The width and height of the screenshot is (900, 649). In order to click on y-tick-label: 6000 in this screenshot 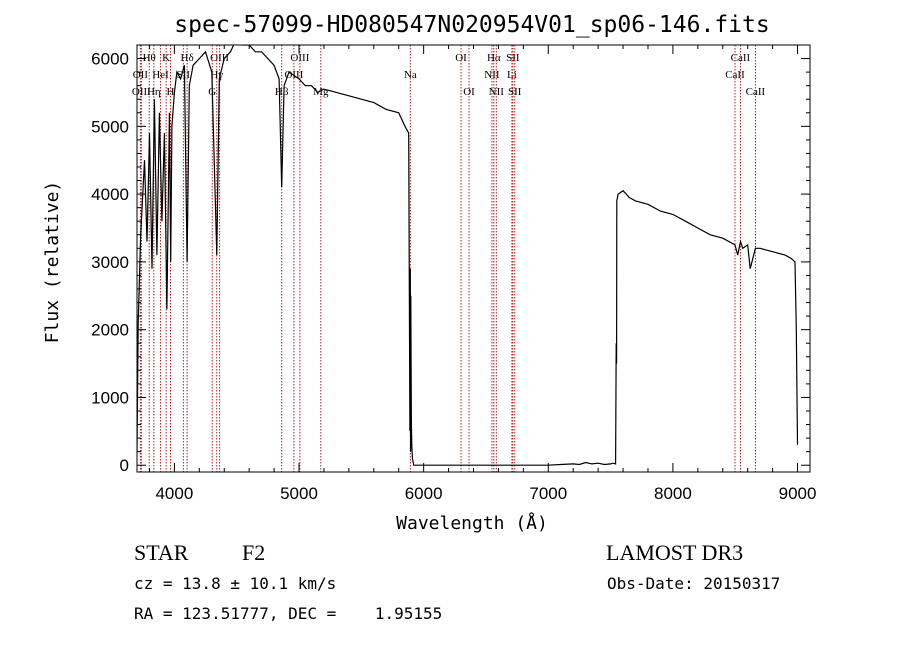, I will do `click(110, 59)`.